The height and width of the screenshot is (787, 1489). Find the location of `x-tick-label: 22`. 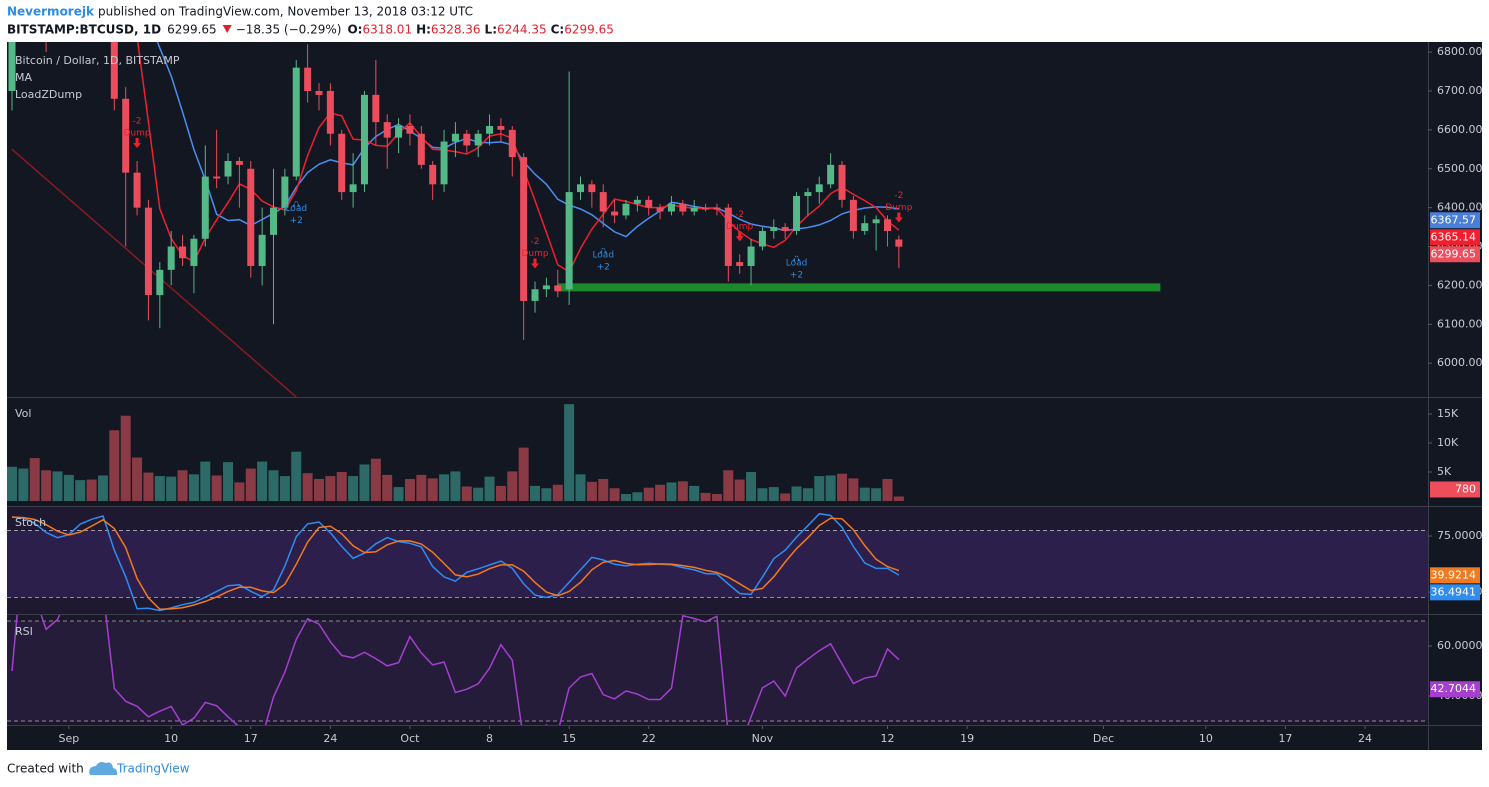

x-tick-label: 22 is located at coordinates (649, 738).